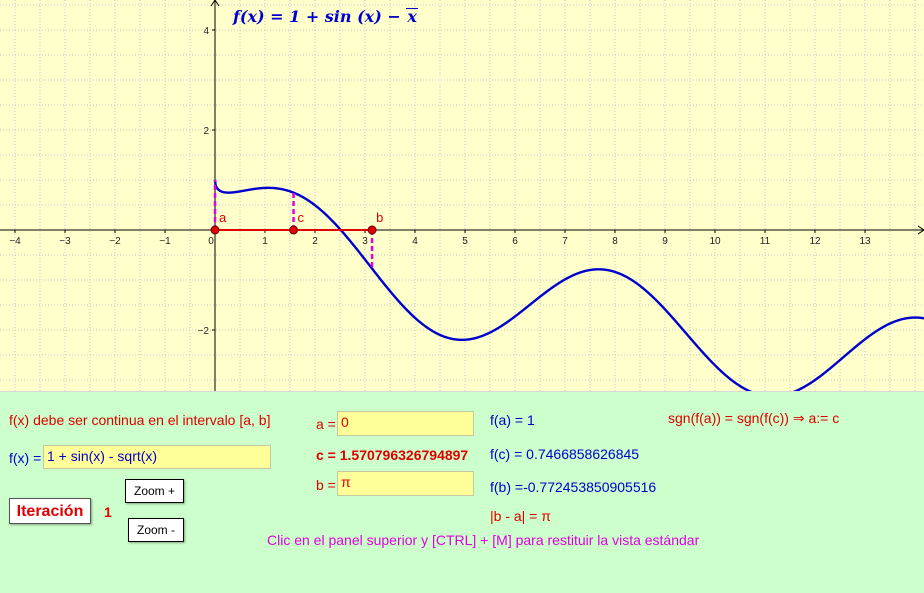 The height and width of the screenshot is (593, 924). I want to click on a-label: a =, so click(326, 424).